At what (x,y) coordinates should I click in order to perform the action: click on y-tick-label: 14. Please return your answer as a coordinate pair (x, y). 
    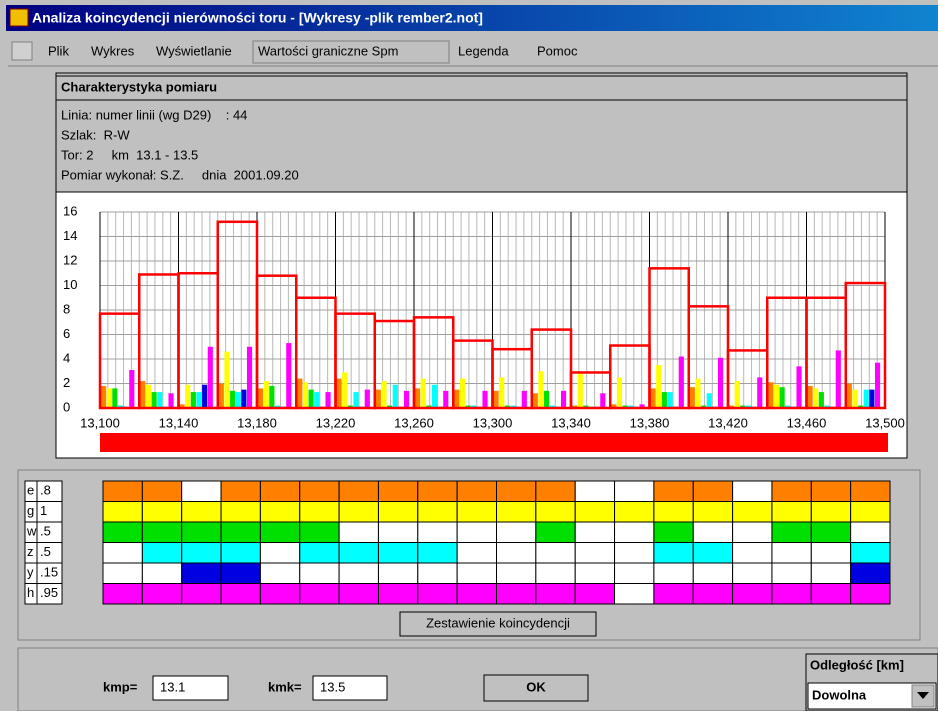
    Looking at the image, I should click on (70, 235).